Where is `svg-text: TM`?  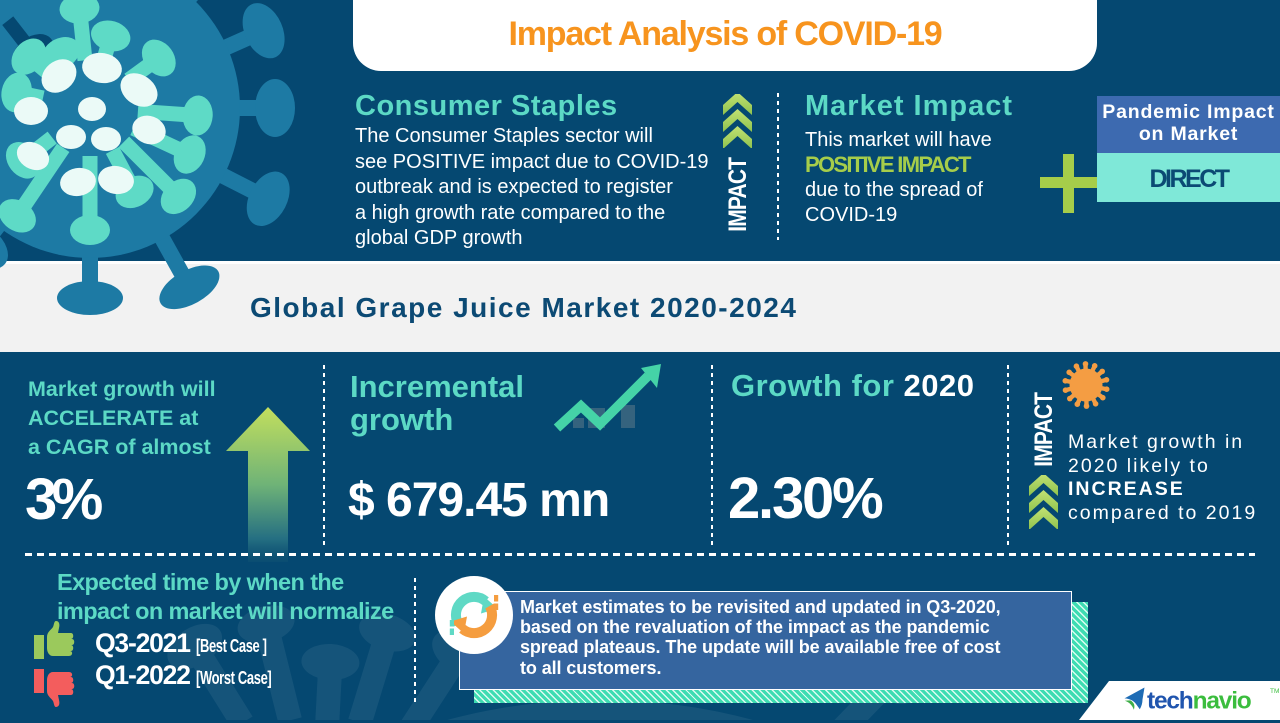 svg-text: TM is located at coordinates (1274, 691).